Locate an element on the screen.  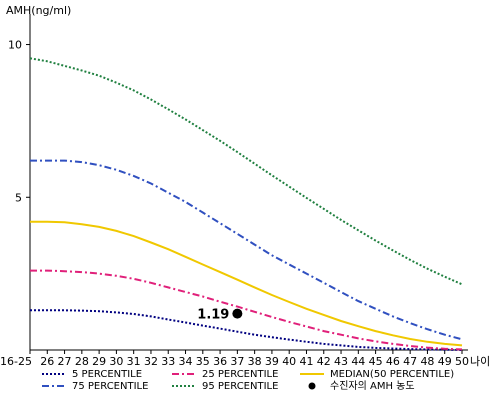
legend-label-1: 25 PERCENTILE is located at coordinates (240, 374).